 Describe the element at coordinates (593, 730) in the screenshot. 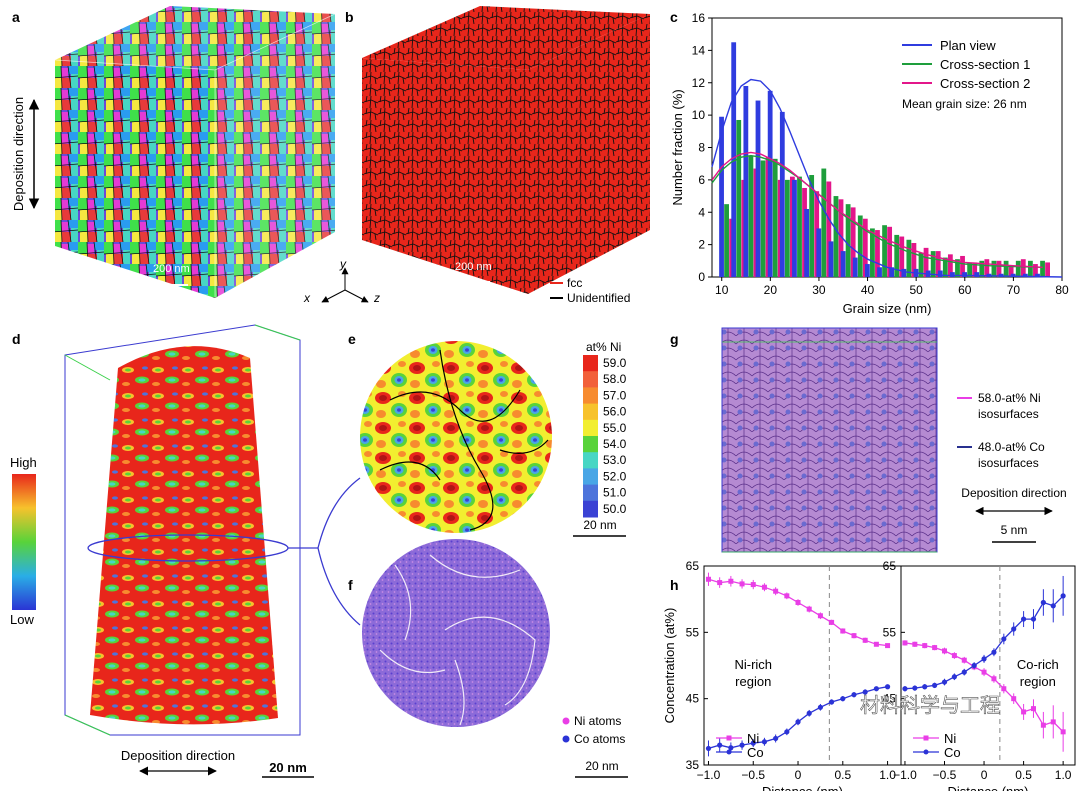

I see `atoms-legend: Ni atoms Co atoms` at that location.